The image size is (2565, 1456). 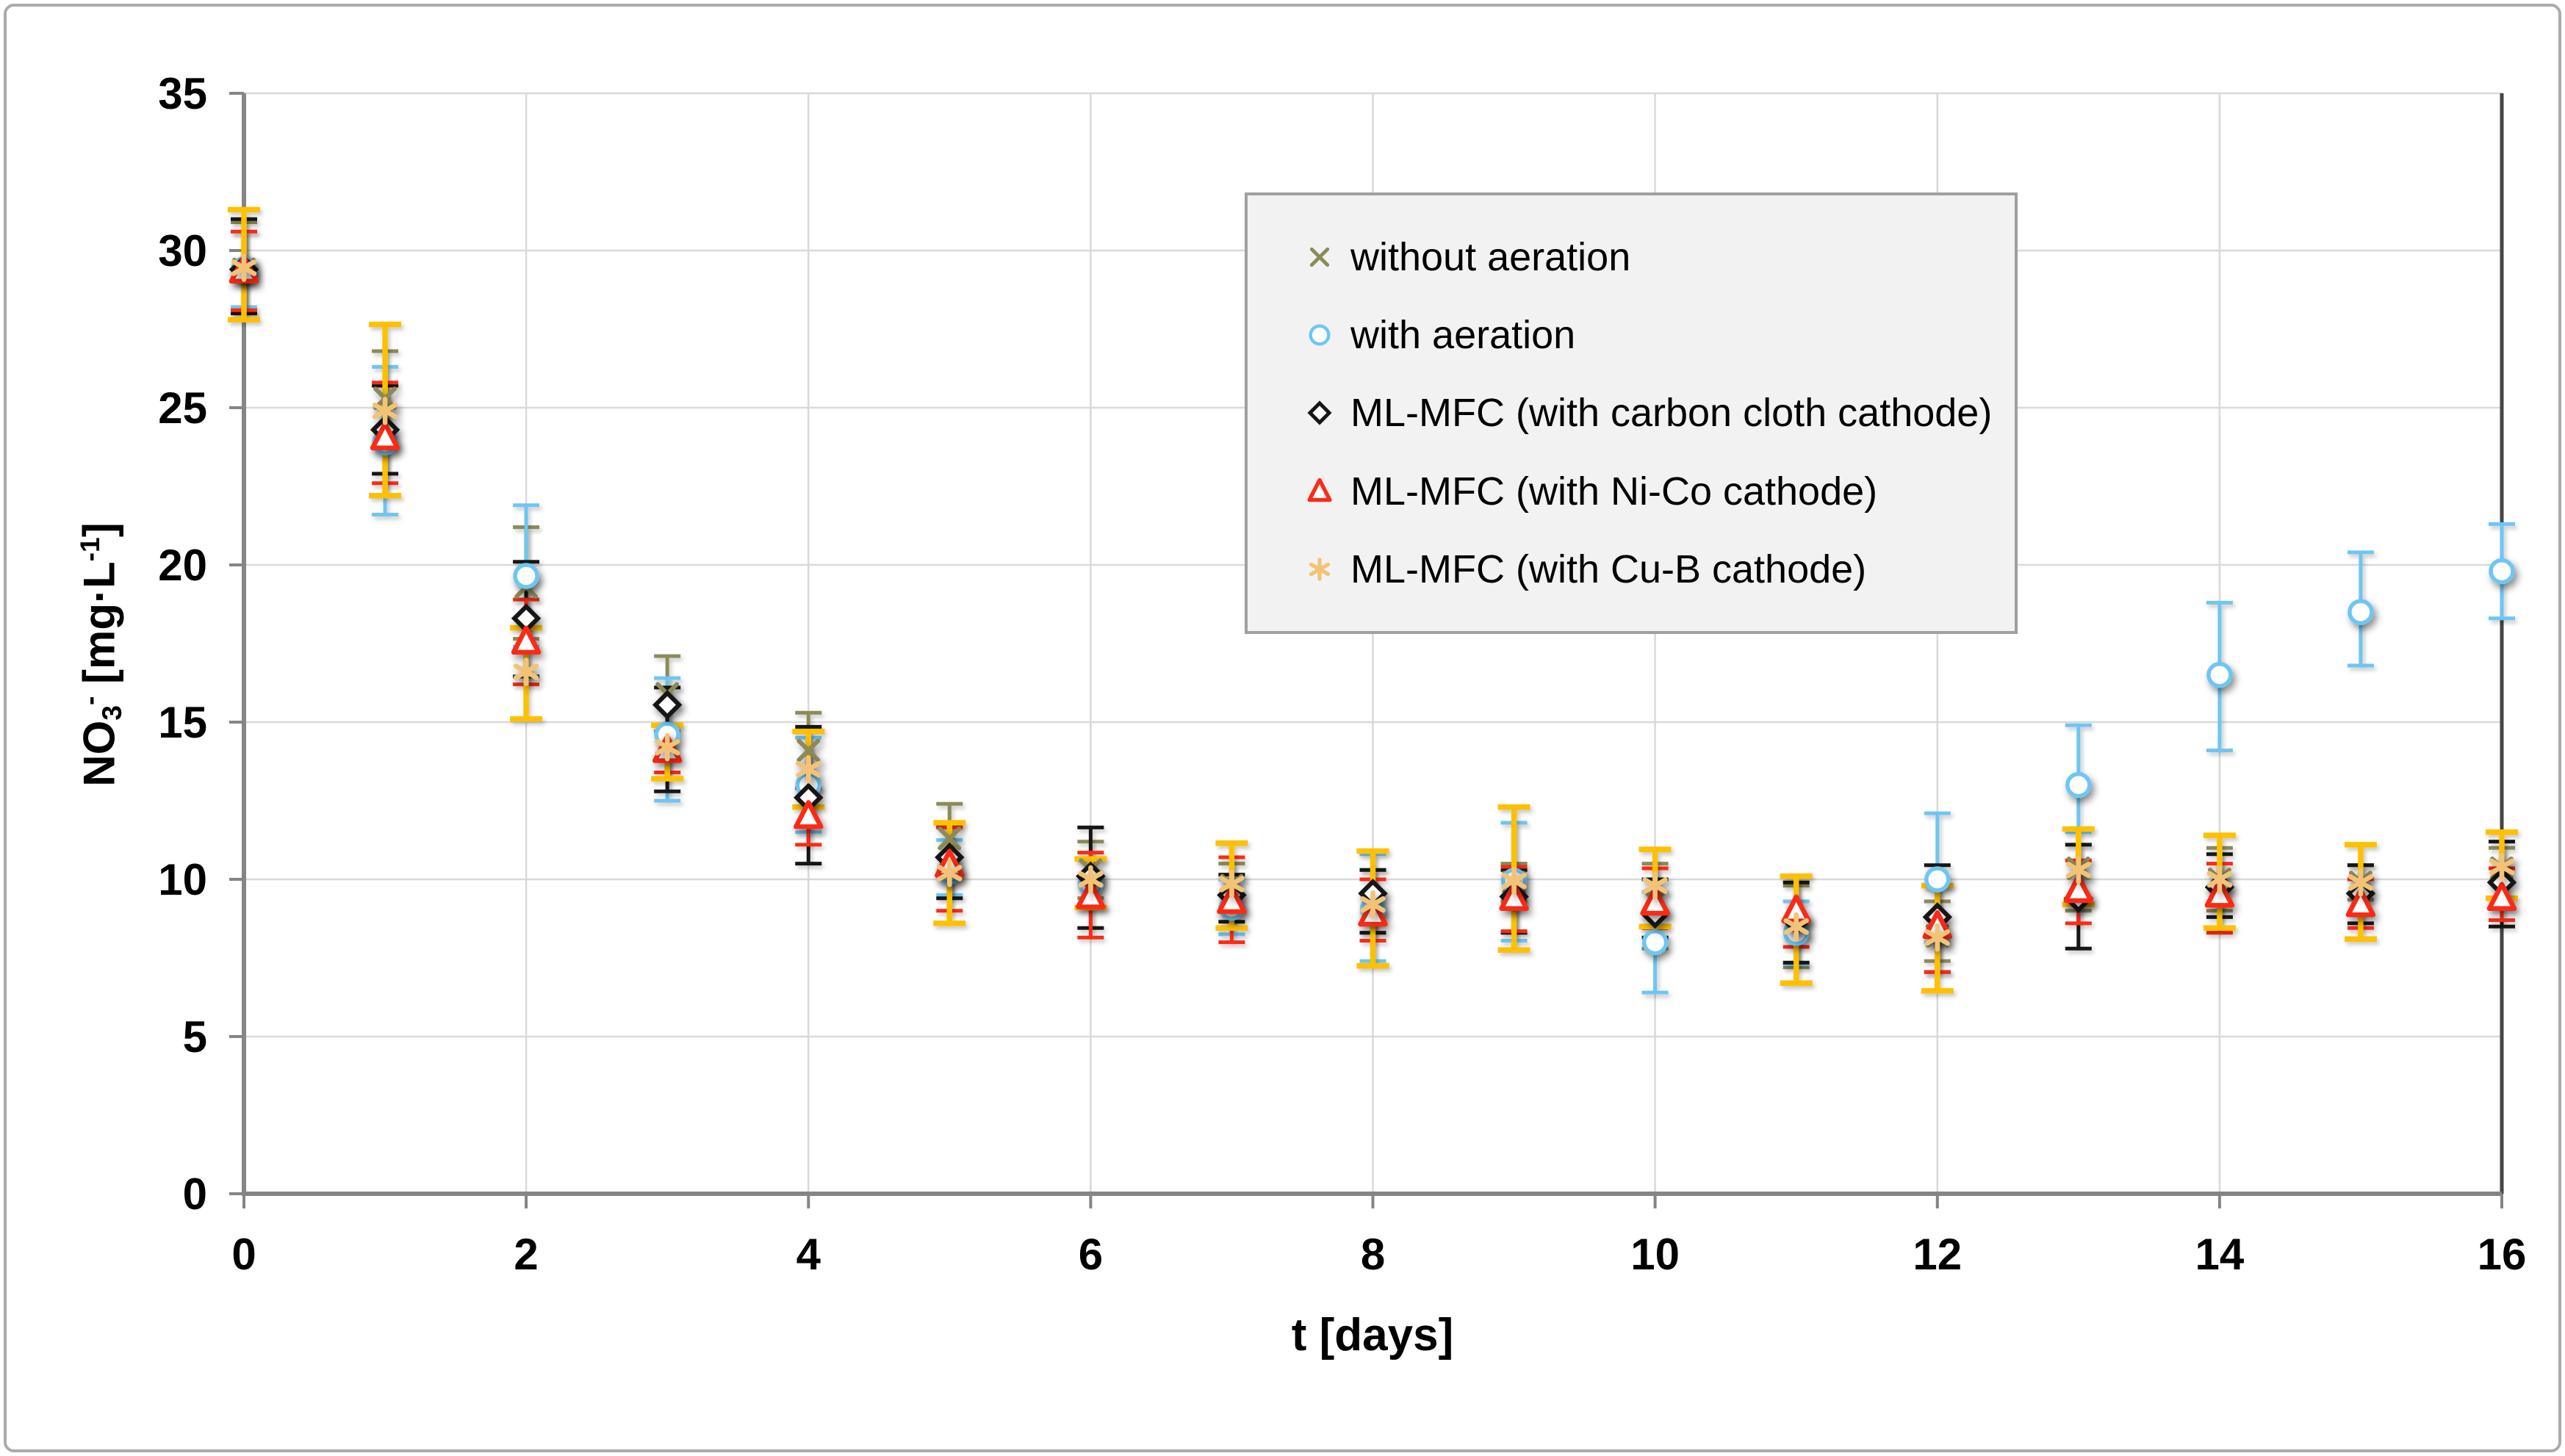 I want to click on legend-item-ml-mfc-carbon-cloth: ML-MFC (with carbon cloth cathode), so click(x=1648, y=412).